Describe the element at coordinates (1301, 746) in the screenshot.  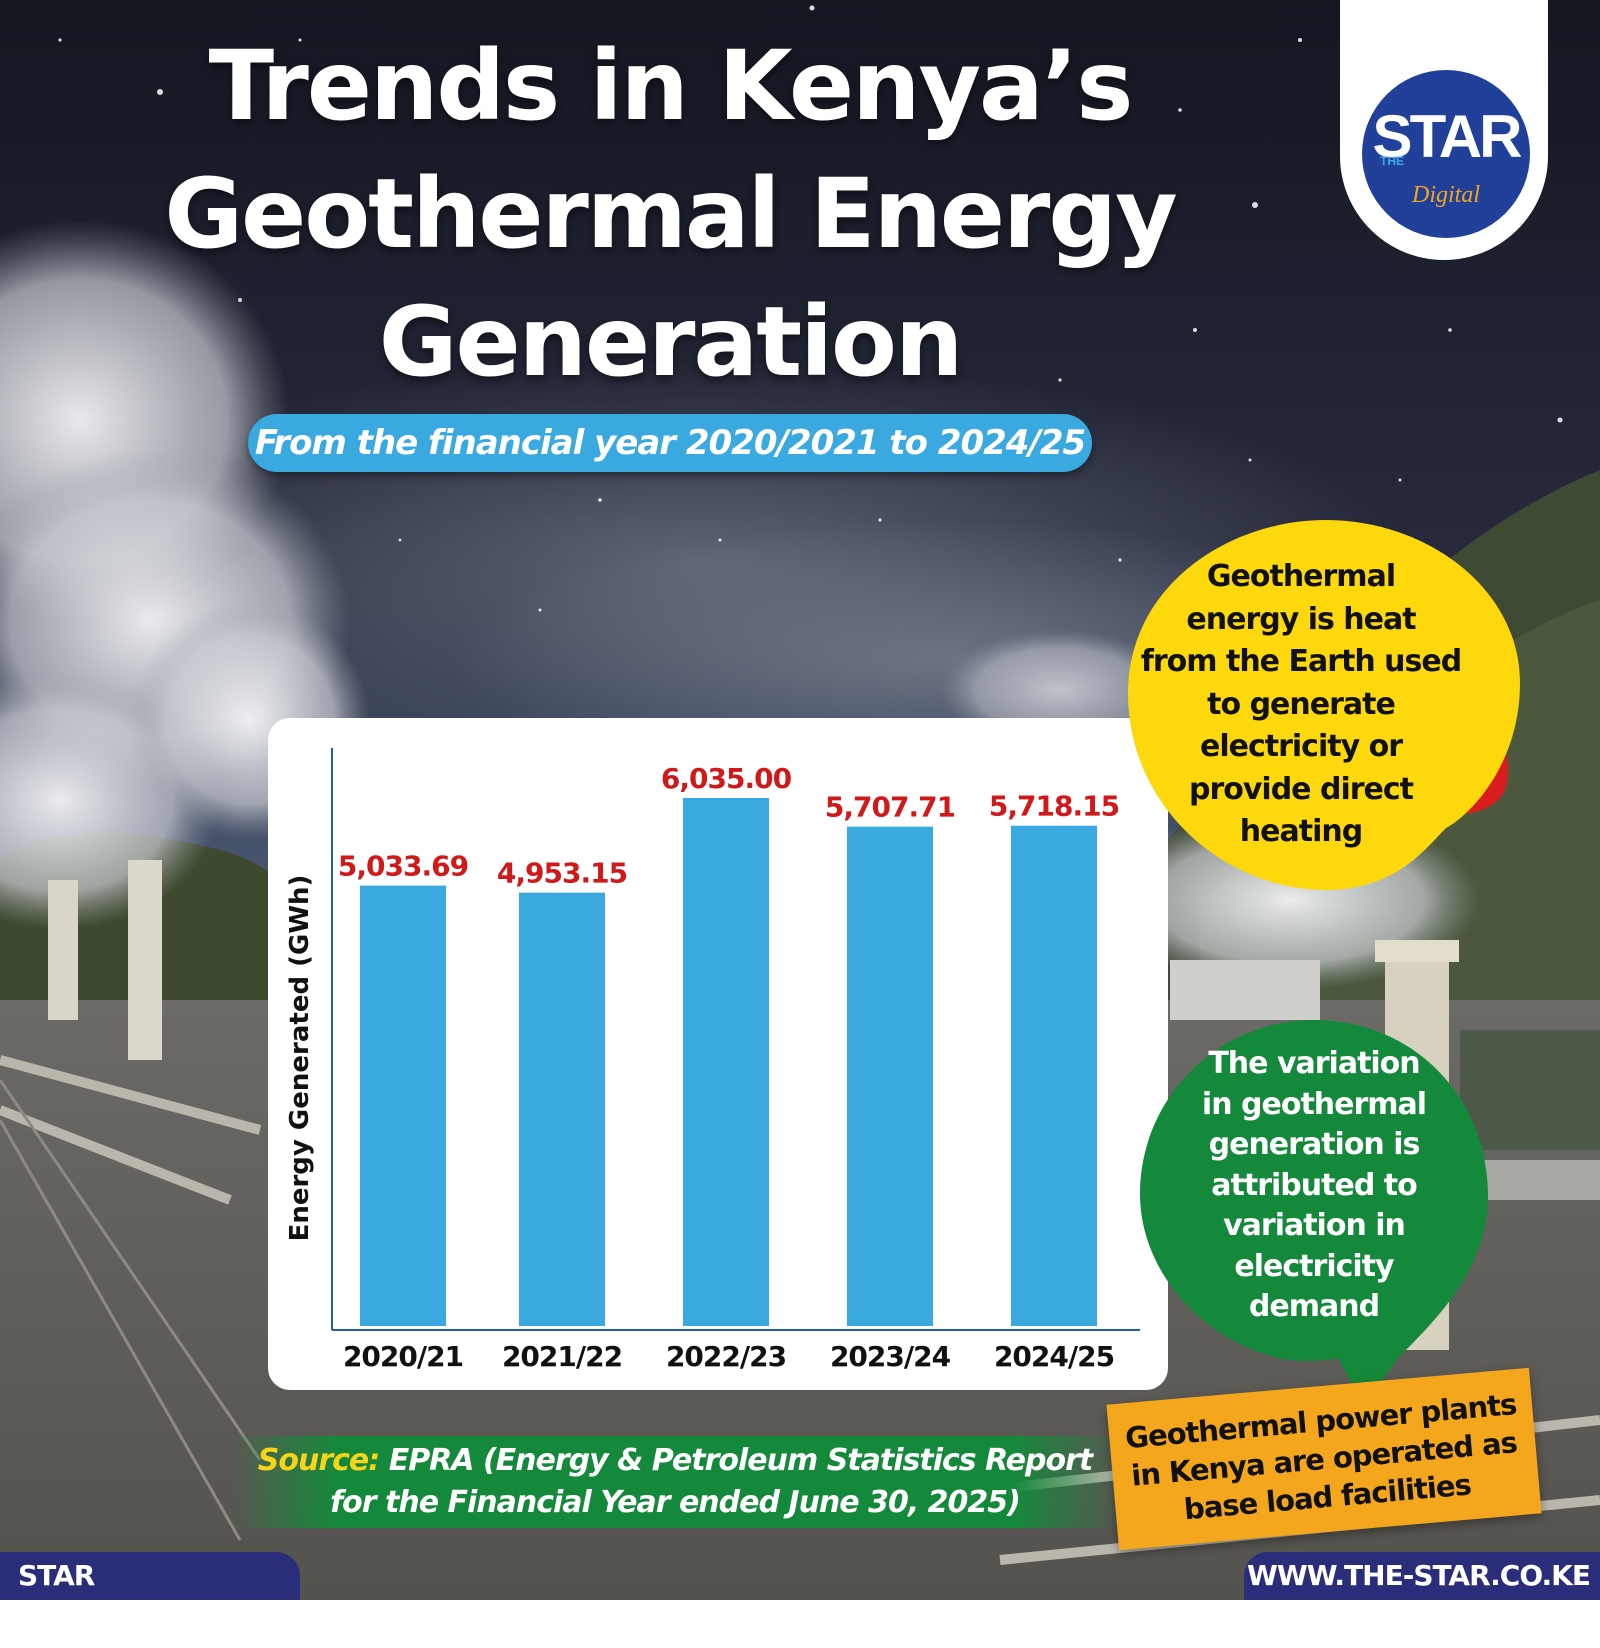
I see `yellow-line: electricity or` at that location.